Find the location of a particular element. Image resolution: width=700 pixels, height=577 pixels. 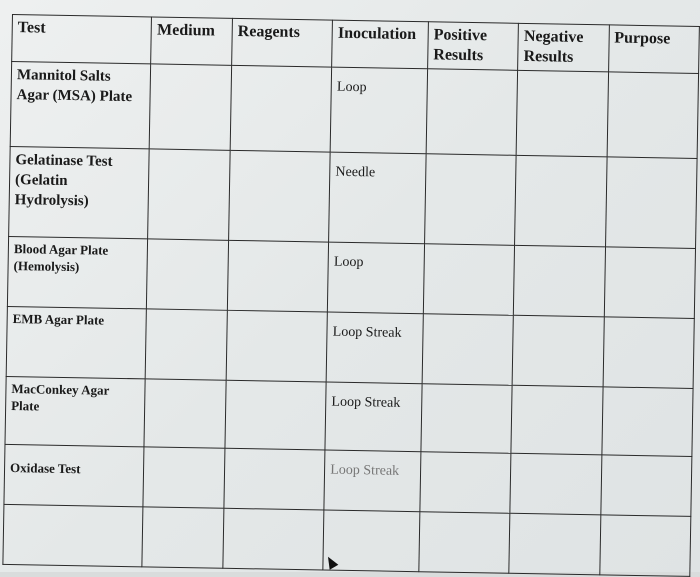

table-row: EMB Agar Plate Loop Streak is located at coordinates (350, 347).